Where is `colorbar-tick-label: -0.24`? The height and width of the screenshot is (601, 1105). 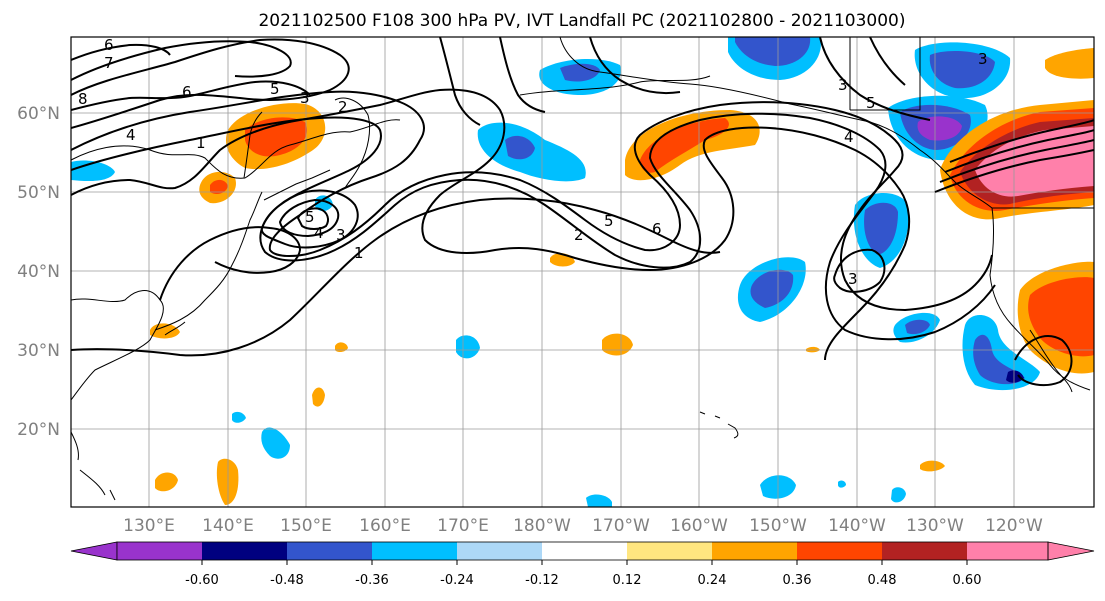
colorbar-tick-label: -0.24 is located at coordinates (457, 580).